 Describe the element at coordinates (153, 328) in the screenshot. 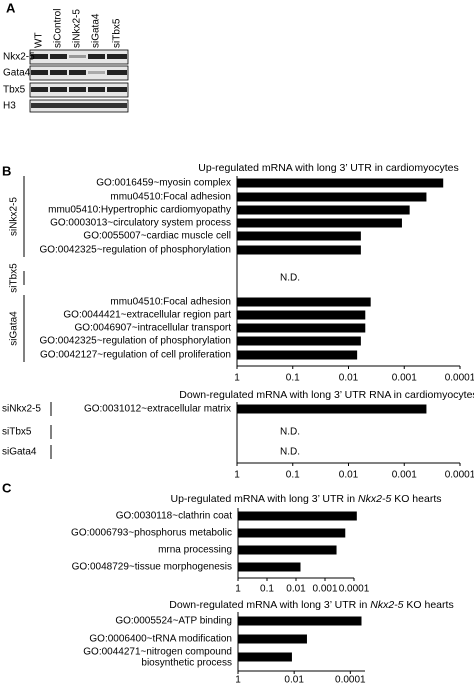

I see `category-label: GO:0046907~intracellular transport` at that location.